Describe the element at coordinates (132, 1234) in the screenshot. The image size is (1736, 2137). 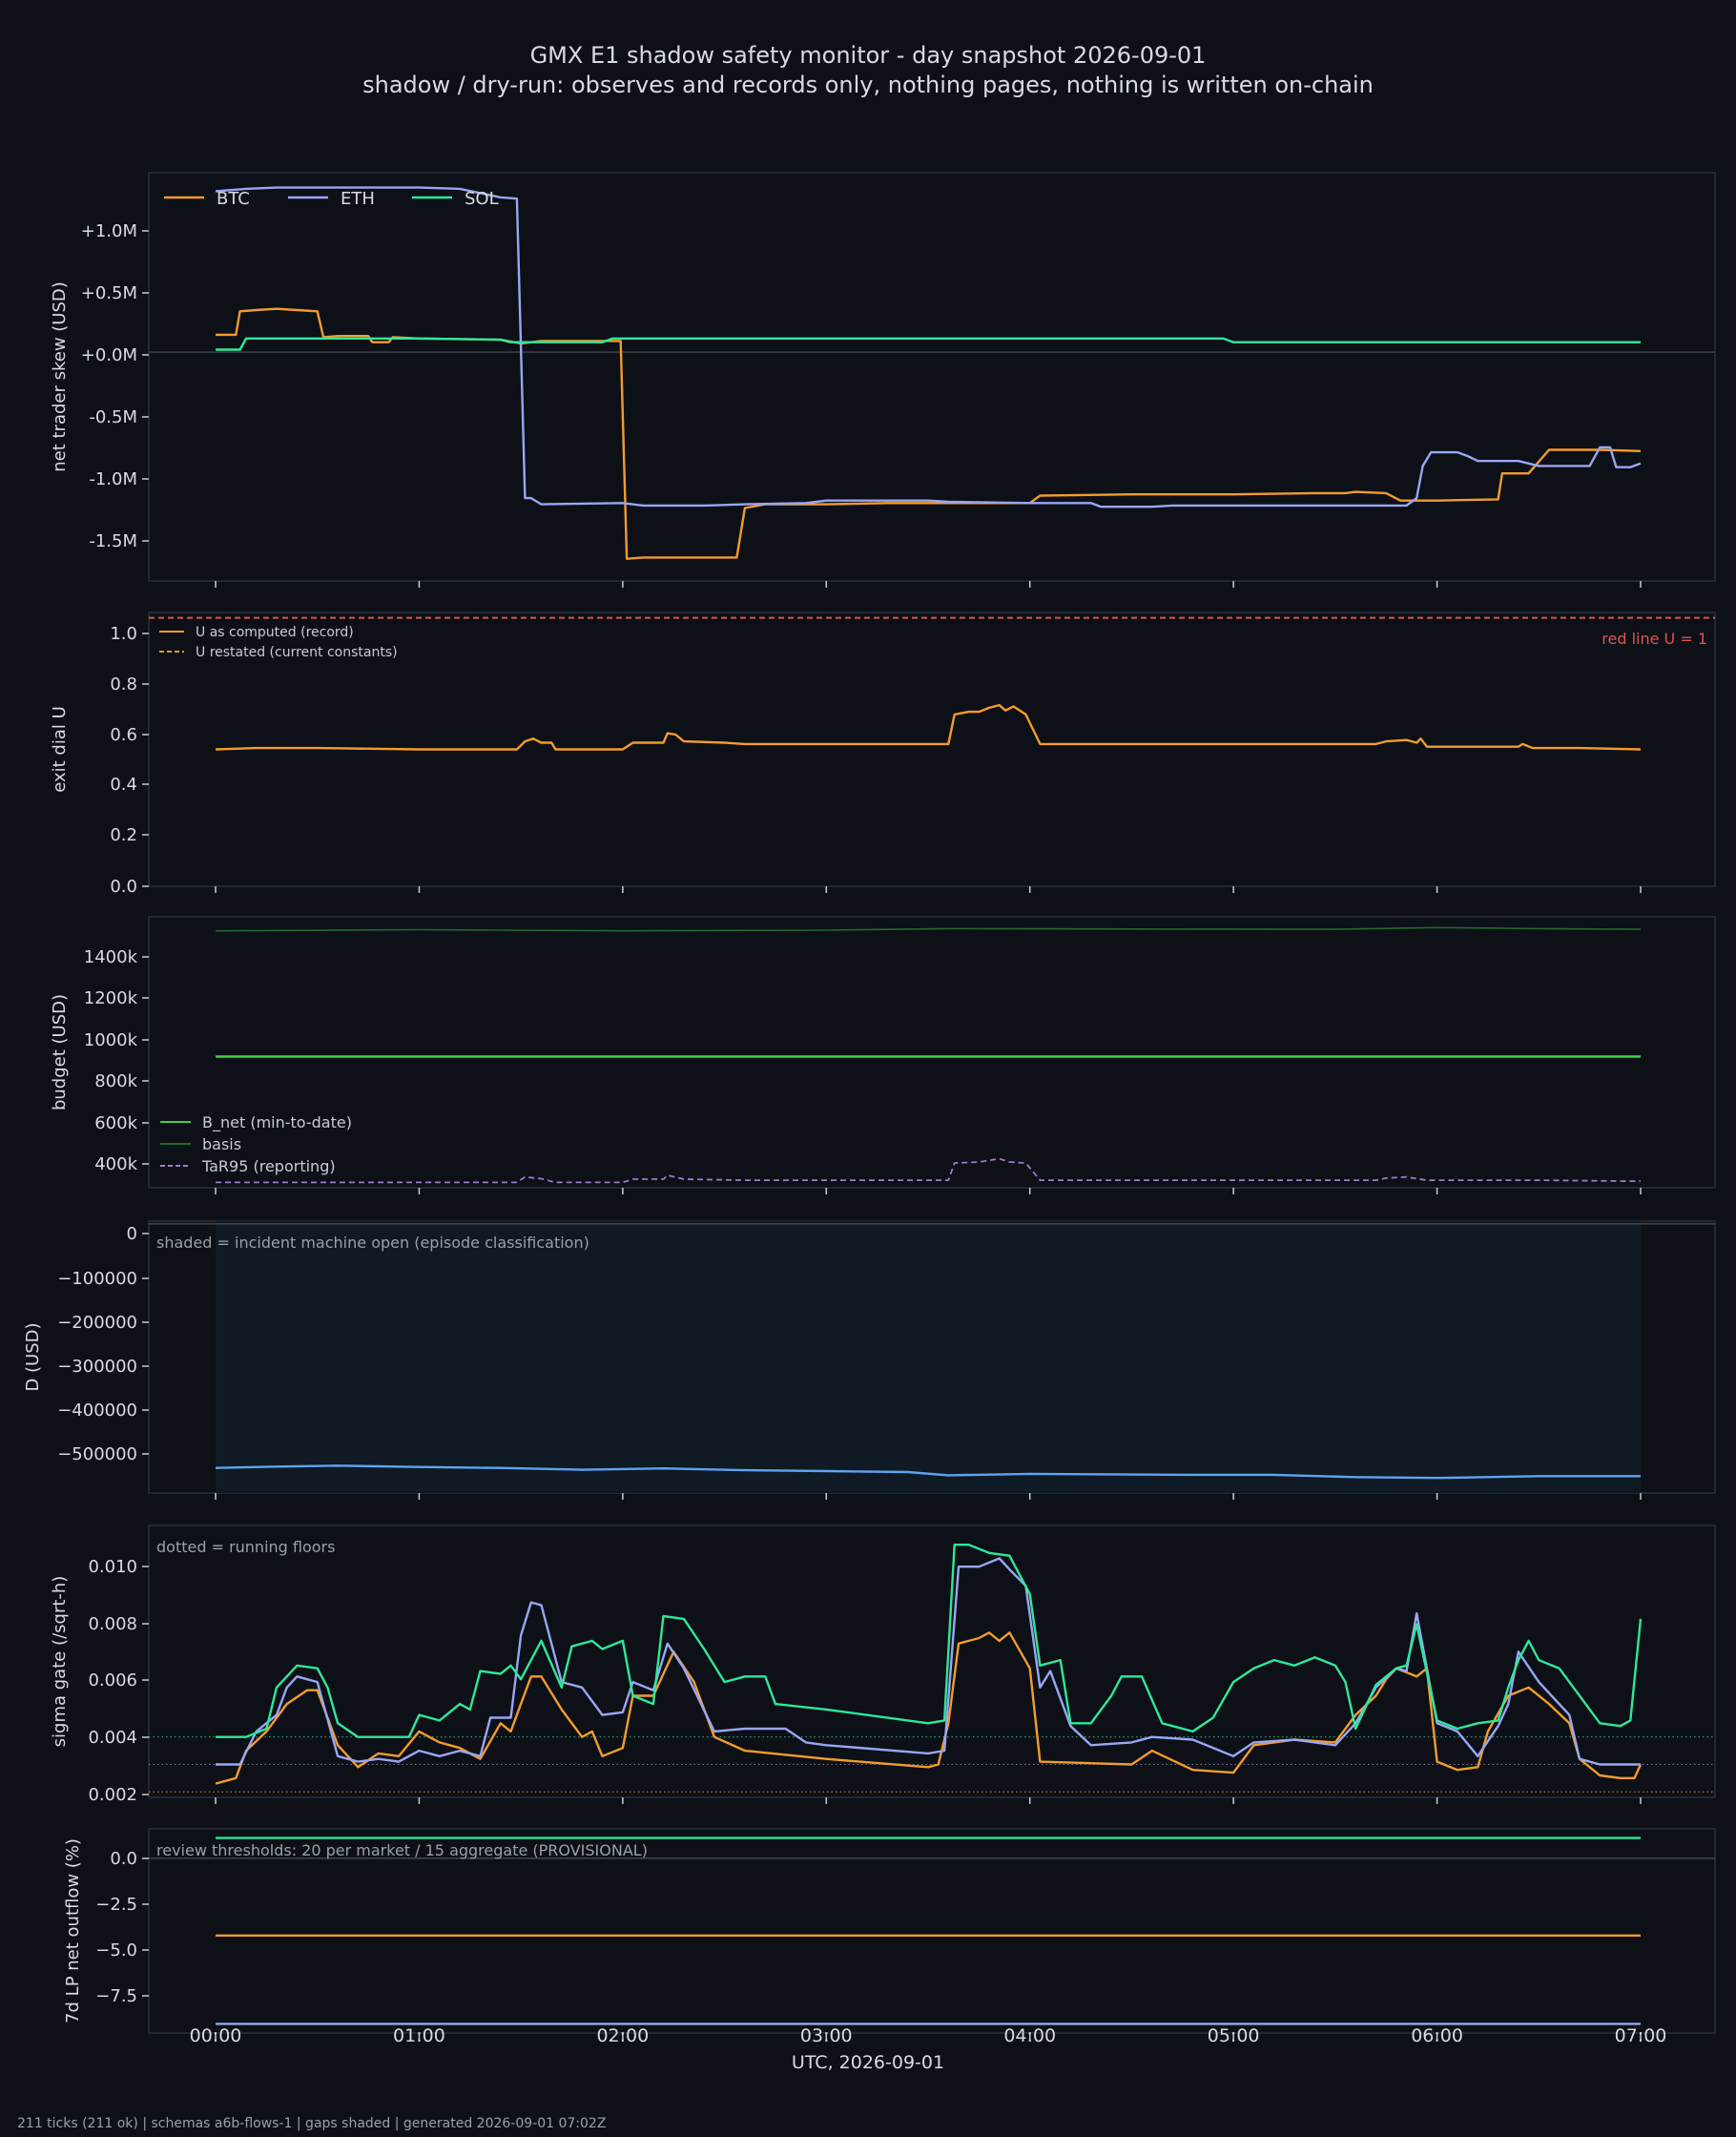
I see `y-tick-label: 0` at that location.